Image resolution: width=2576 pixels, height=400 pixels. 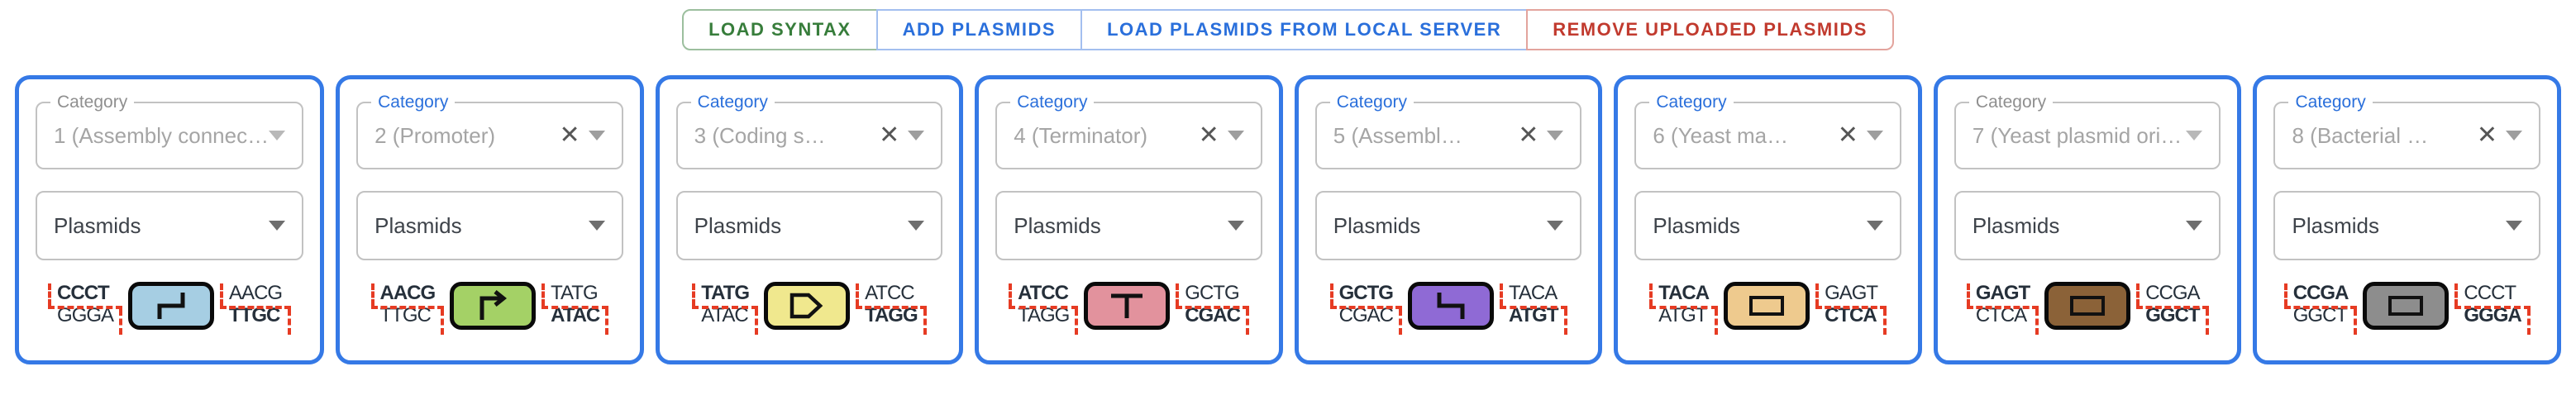 I want to click on category-select: Category 4 (Terminator) ✕, so click(x=1128, y=131).